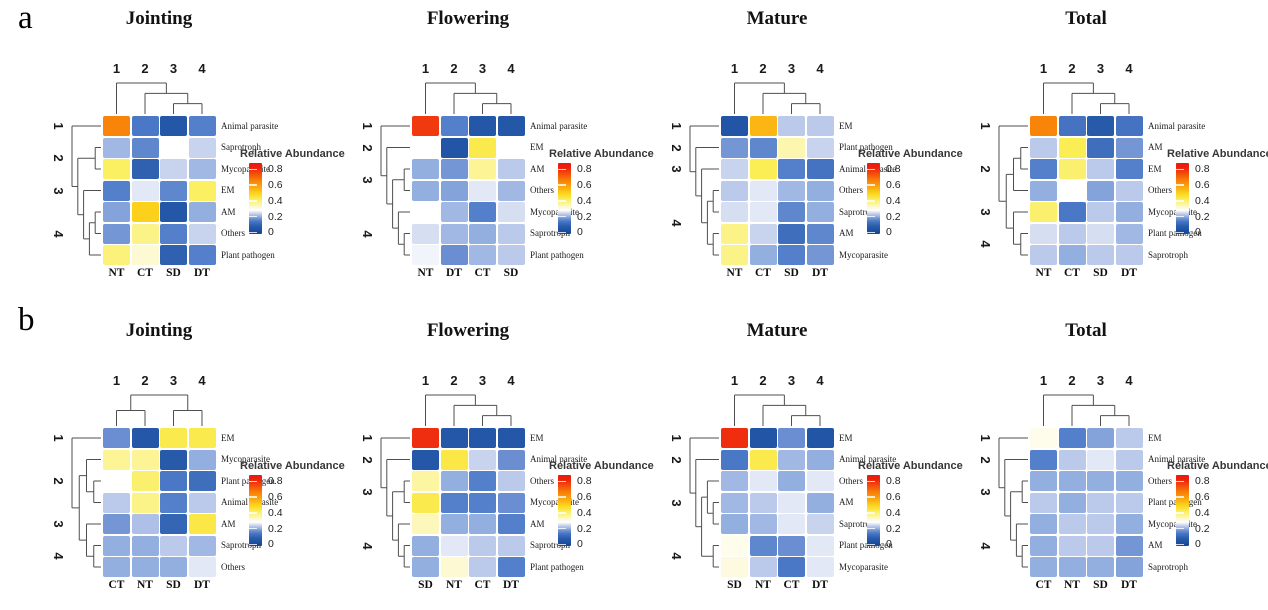 This screenshot has width=1268, height=610. Describe the element at coordinates (367, 233) in the screenshot. I see `row-cluster-number: 4` at that location.